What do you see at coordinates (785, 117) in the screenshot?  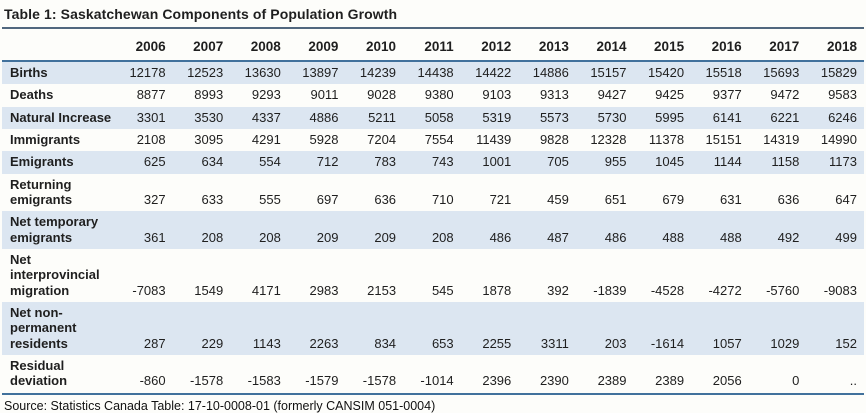 I see `value-cell: 6221` at bounding box center [785, 117].